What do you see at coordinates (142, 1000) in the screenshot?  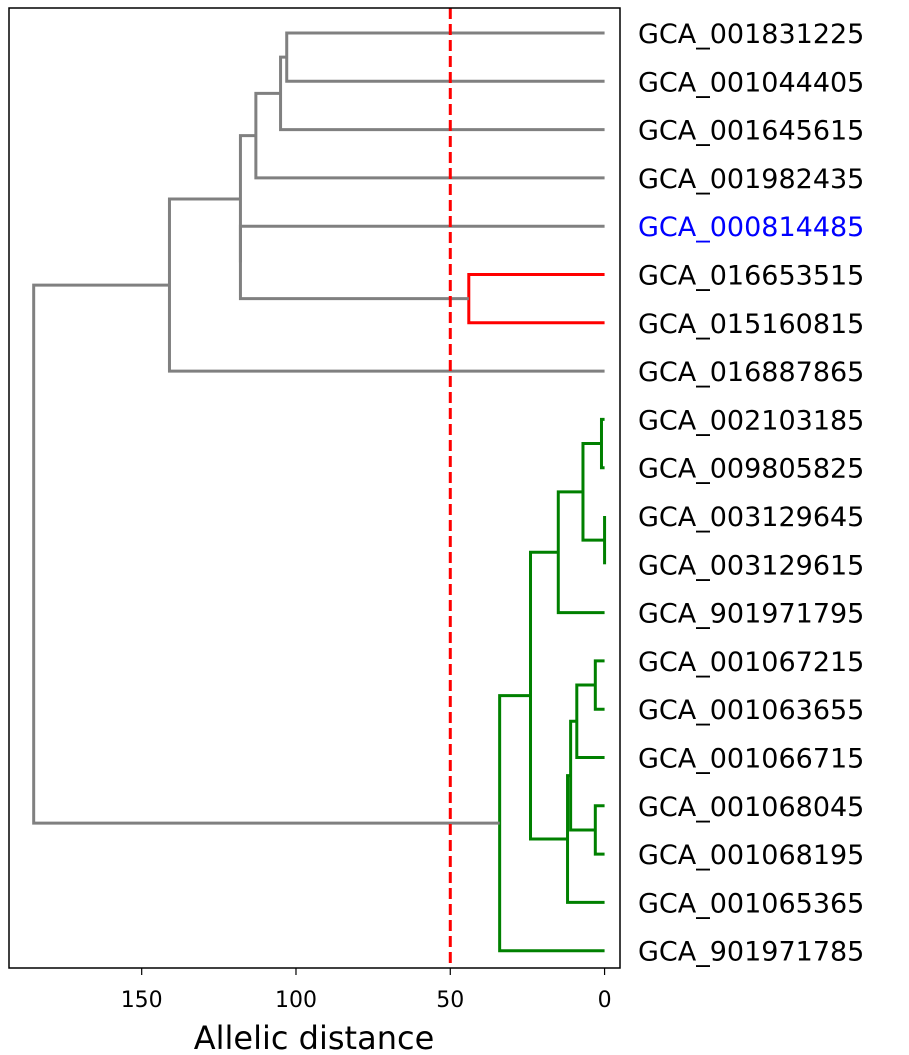 I see `x-tick-label: 150` at bounding box center [142, 1000].